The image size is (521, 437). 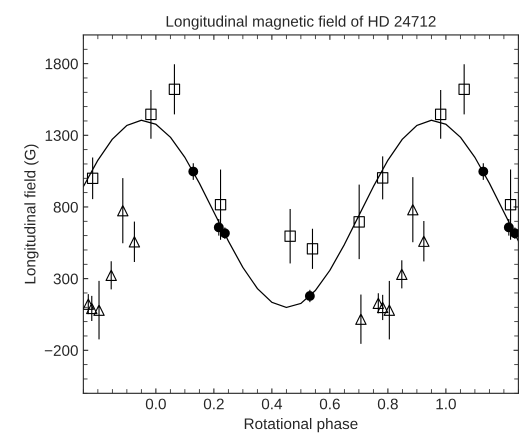 I want to click on y-axis-title: Longitudinal field (G), so click(x=31, y=214).